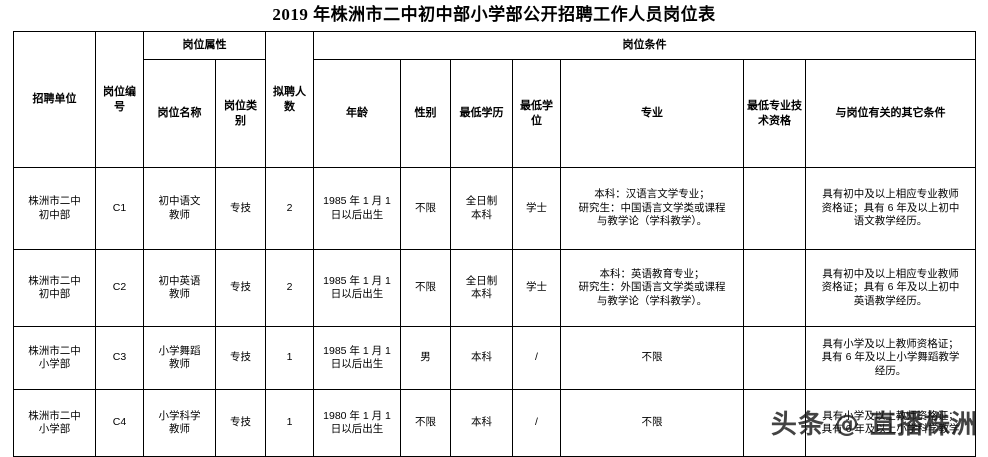 This screenshot has width=988, height=457. What do you see at coordinates (644, 45) in the screenshot?
I see `header-group-job-conditions: 岗位条件` at bounding box center [644, 45].